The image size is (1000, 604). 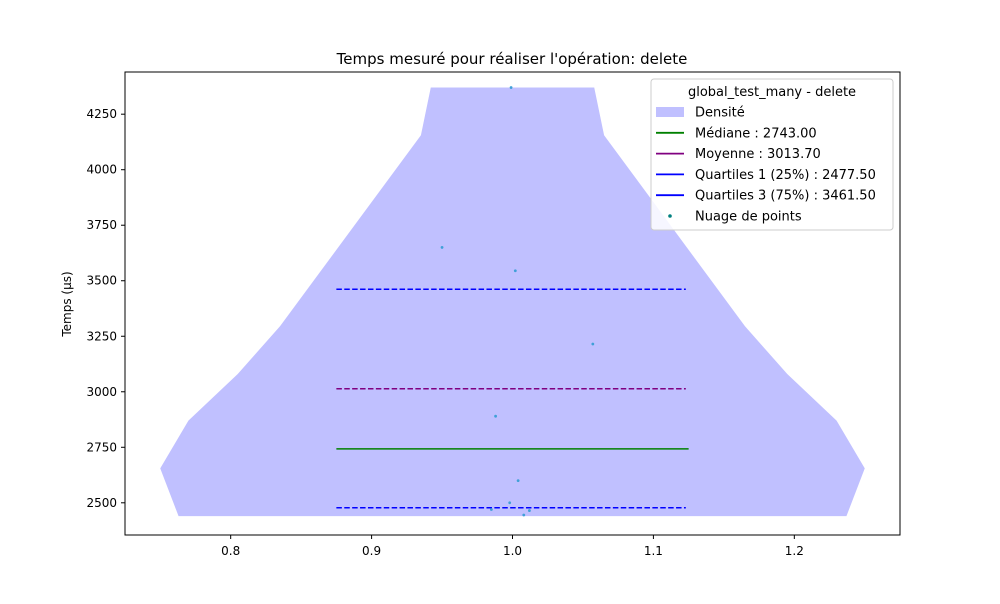 I want to click on x-tick-label: 0.9, so click(x=371, y=551).